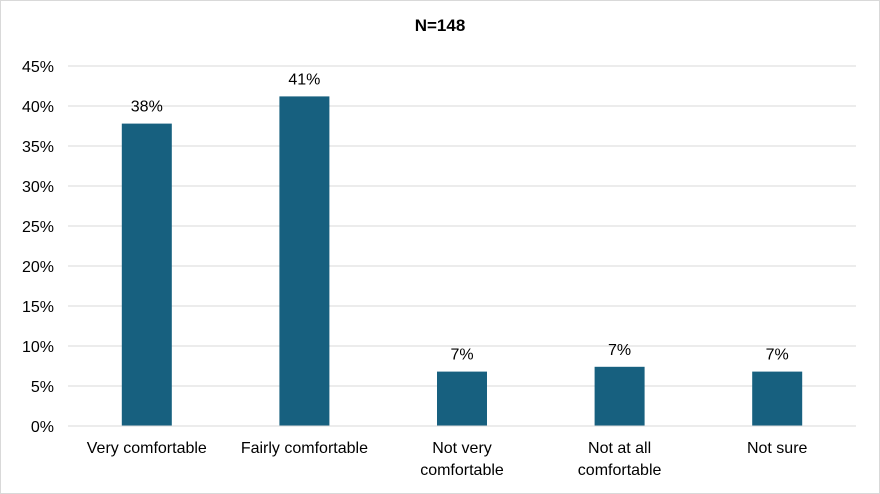  I want to click on y-tick-label: 40%, so click(38, 107).